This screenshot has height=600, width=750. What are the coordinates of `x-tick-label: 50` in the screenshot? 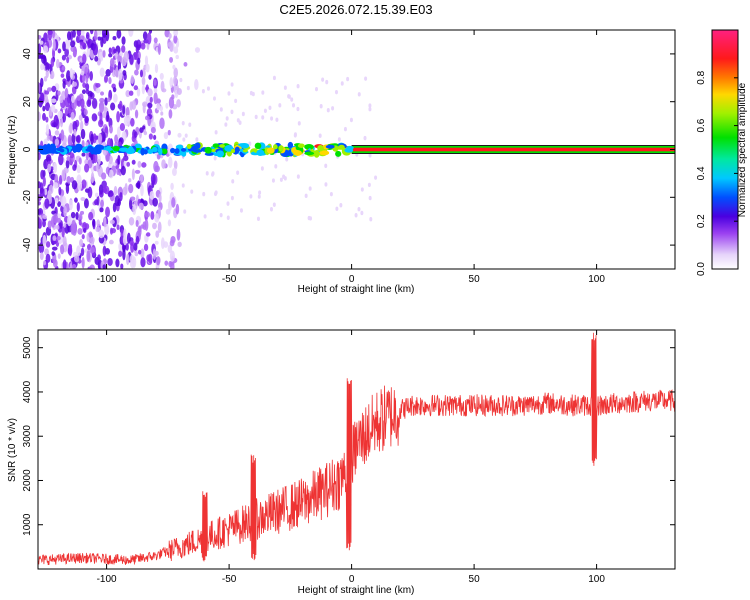 It's located at (475, 579).